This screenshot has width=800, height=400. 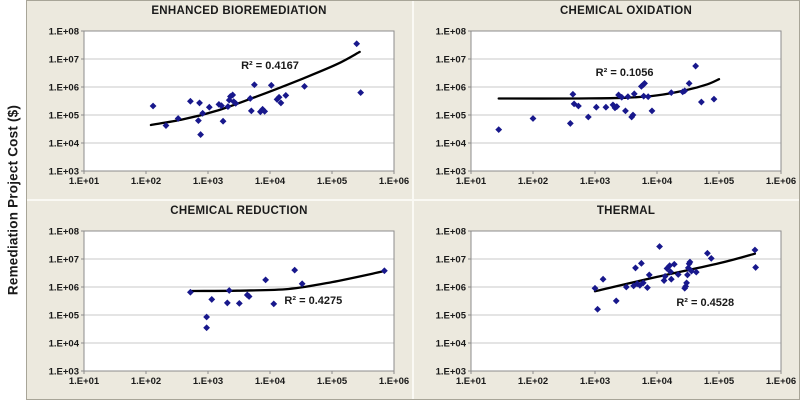 I want to click on r-squared-label: R² = 0.4528, so click(x=705, y=302).